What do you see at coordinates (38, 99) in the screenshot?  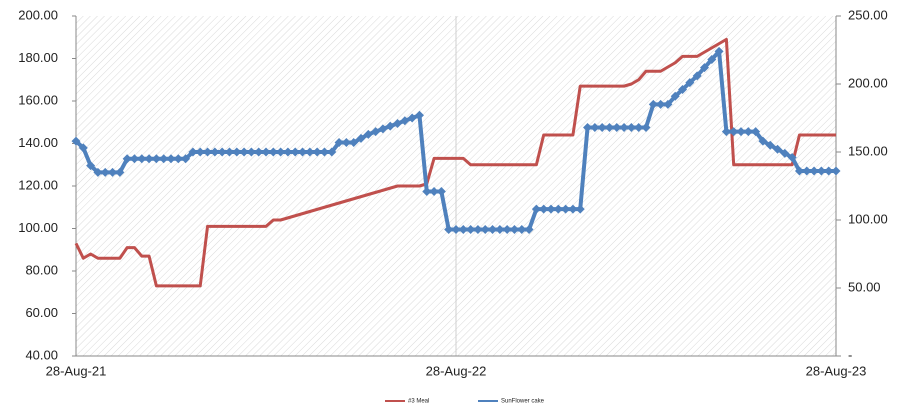 I see `y-tick-label: 160.00` at bounding box center [38, 99].